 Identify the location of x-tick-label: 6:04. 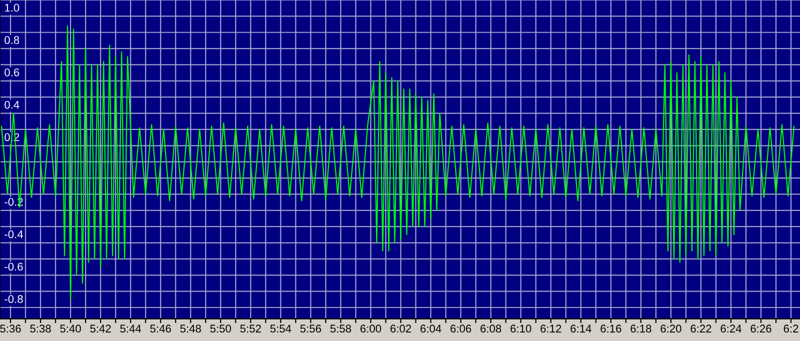
(431, 328).